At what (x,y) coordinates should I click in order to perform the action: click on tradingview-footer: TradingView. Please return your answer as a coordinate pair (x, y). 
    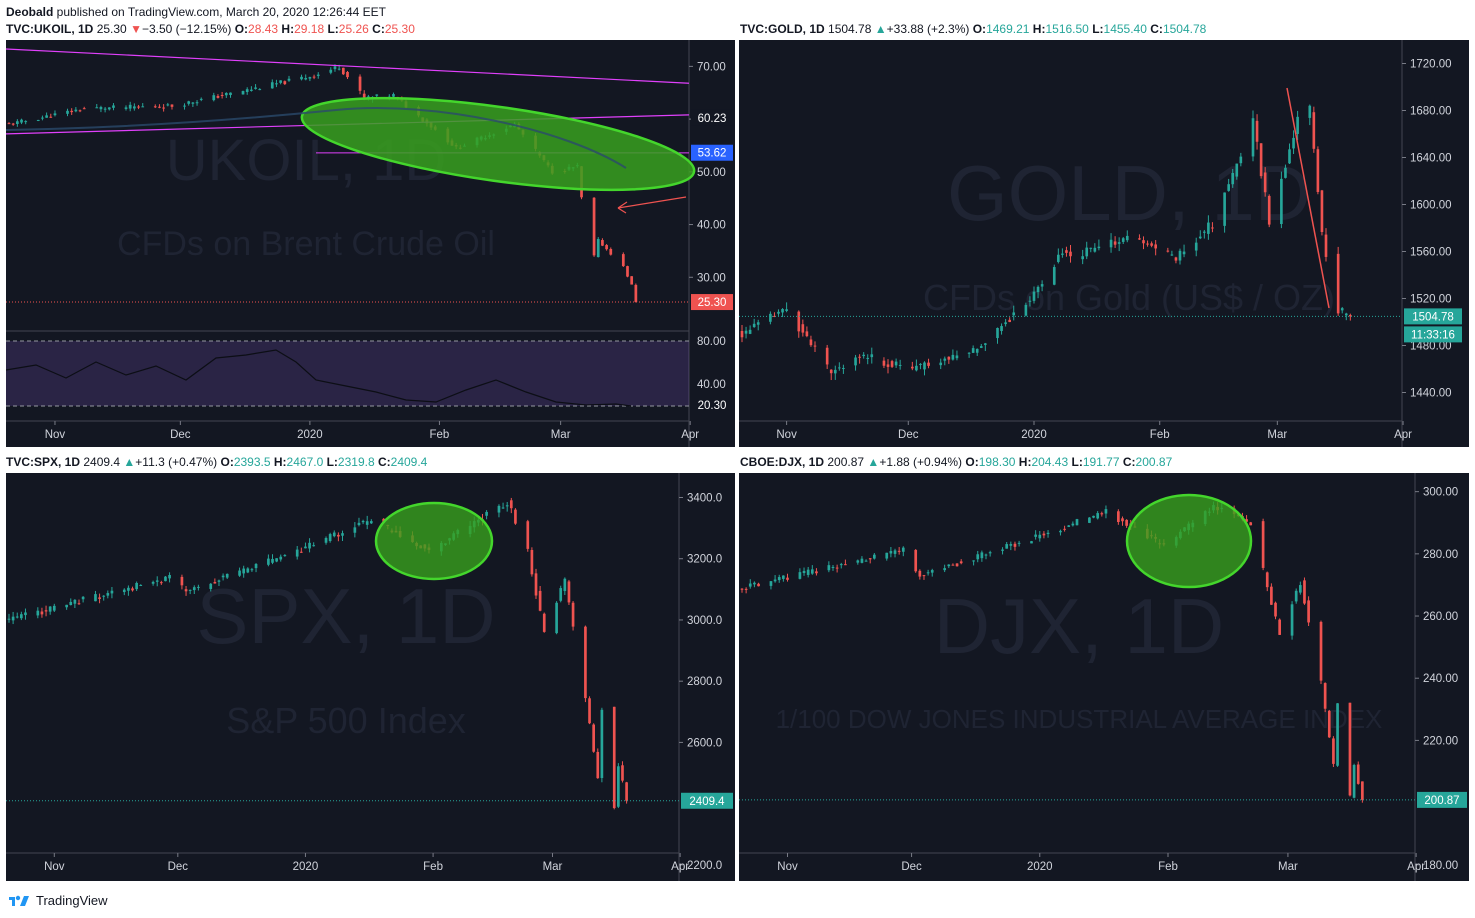
    Looking at the image, I should click on (58, 900).